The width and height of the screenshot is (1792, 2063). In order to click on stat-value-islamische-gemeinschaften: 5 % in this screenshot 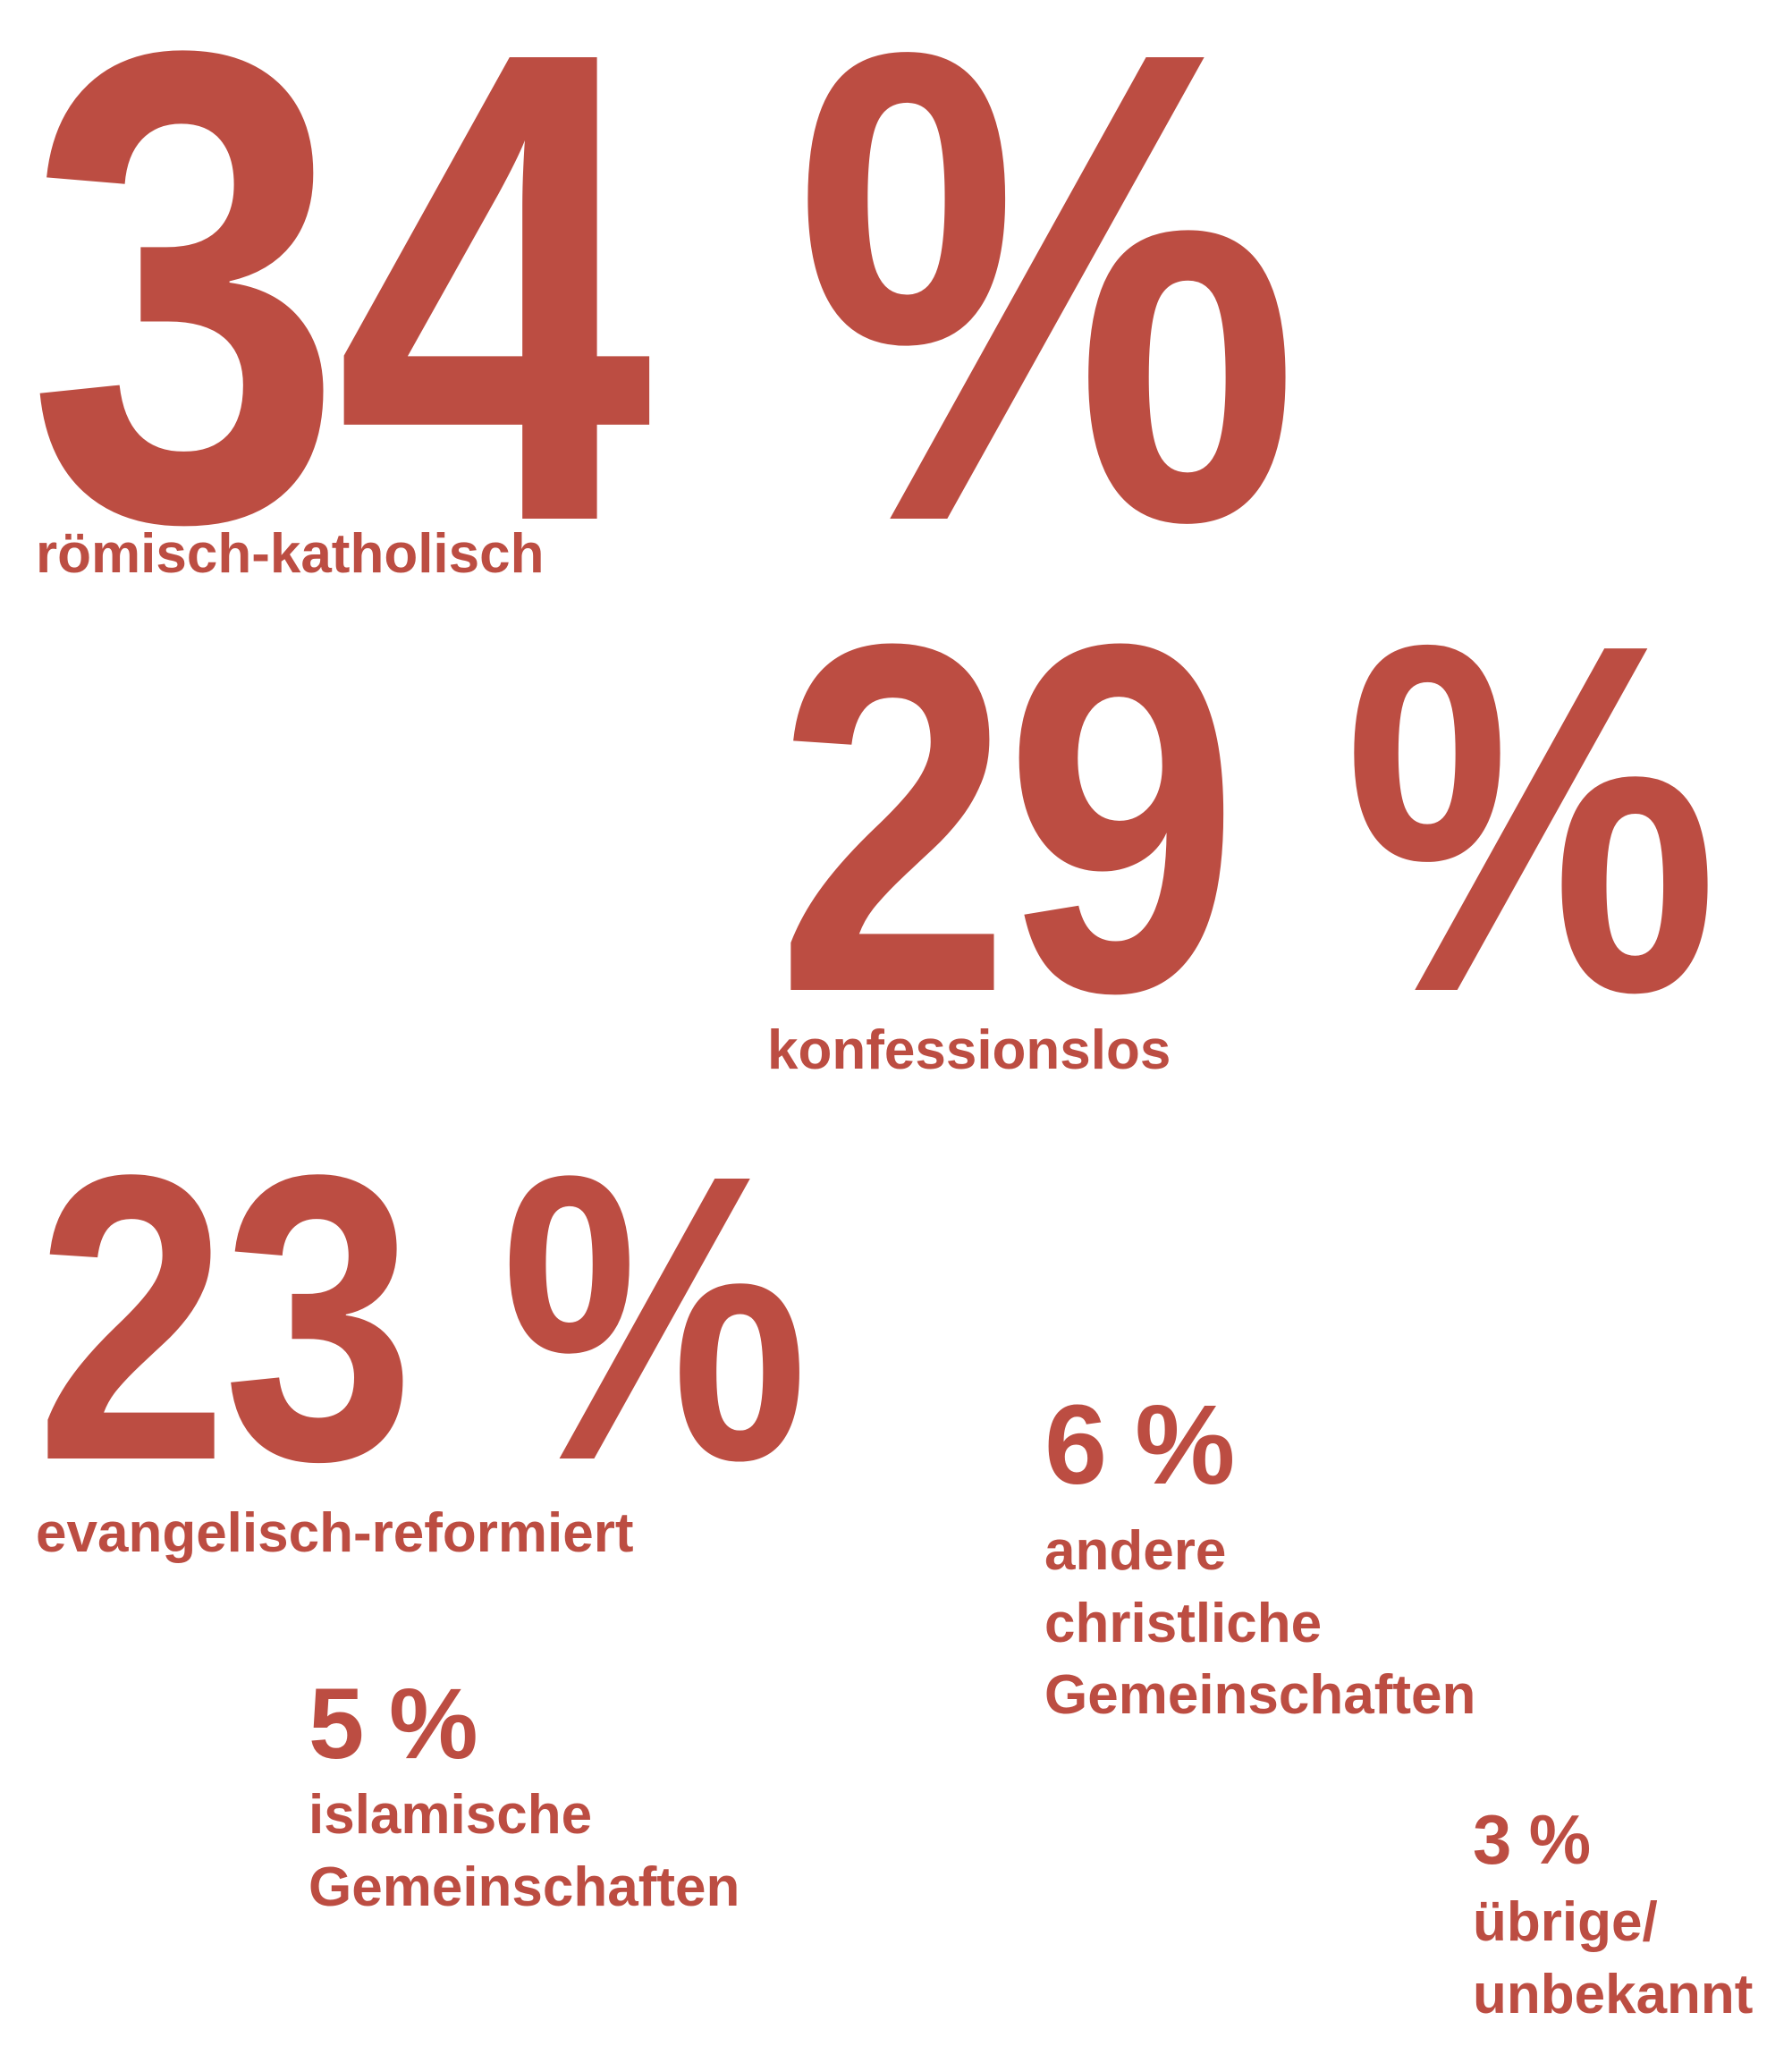, I will do `click(393, 1724)`.